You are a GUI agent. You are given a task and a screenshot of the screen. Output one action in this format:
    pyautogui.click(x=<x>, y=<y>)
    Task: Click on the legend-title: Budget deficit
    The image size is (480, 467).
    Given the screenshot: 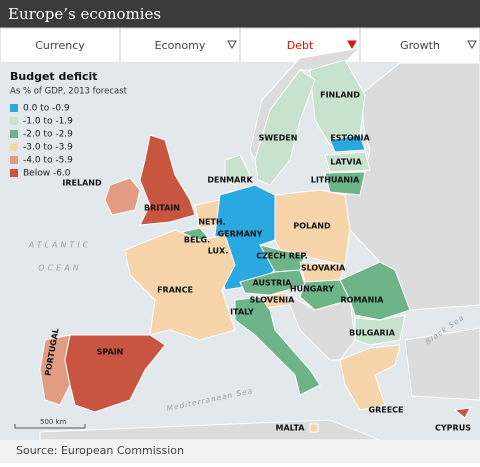 What is the action you would take?
    pyautogui.click(x=54, y=76)
    